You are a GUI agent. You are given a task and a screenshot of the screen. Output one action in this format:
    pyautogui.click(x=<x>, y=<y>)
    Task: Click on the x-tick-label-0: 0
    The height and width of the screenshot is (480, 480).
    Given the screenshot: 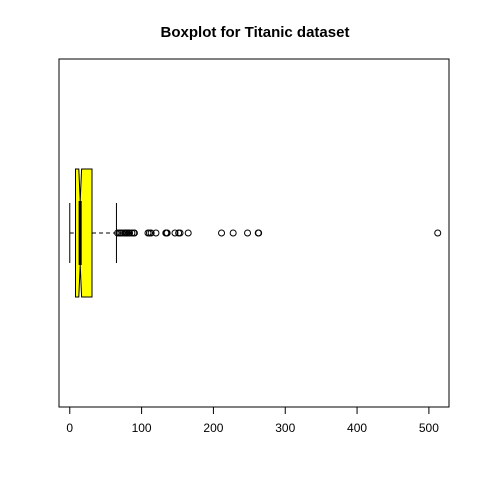 What is the action you would take?
    pyautogui.click(x=69, y=428)
    